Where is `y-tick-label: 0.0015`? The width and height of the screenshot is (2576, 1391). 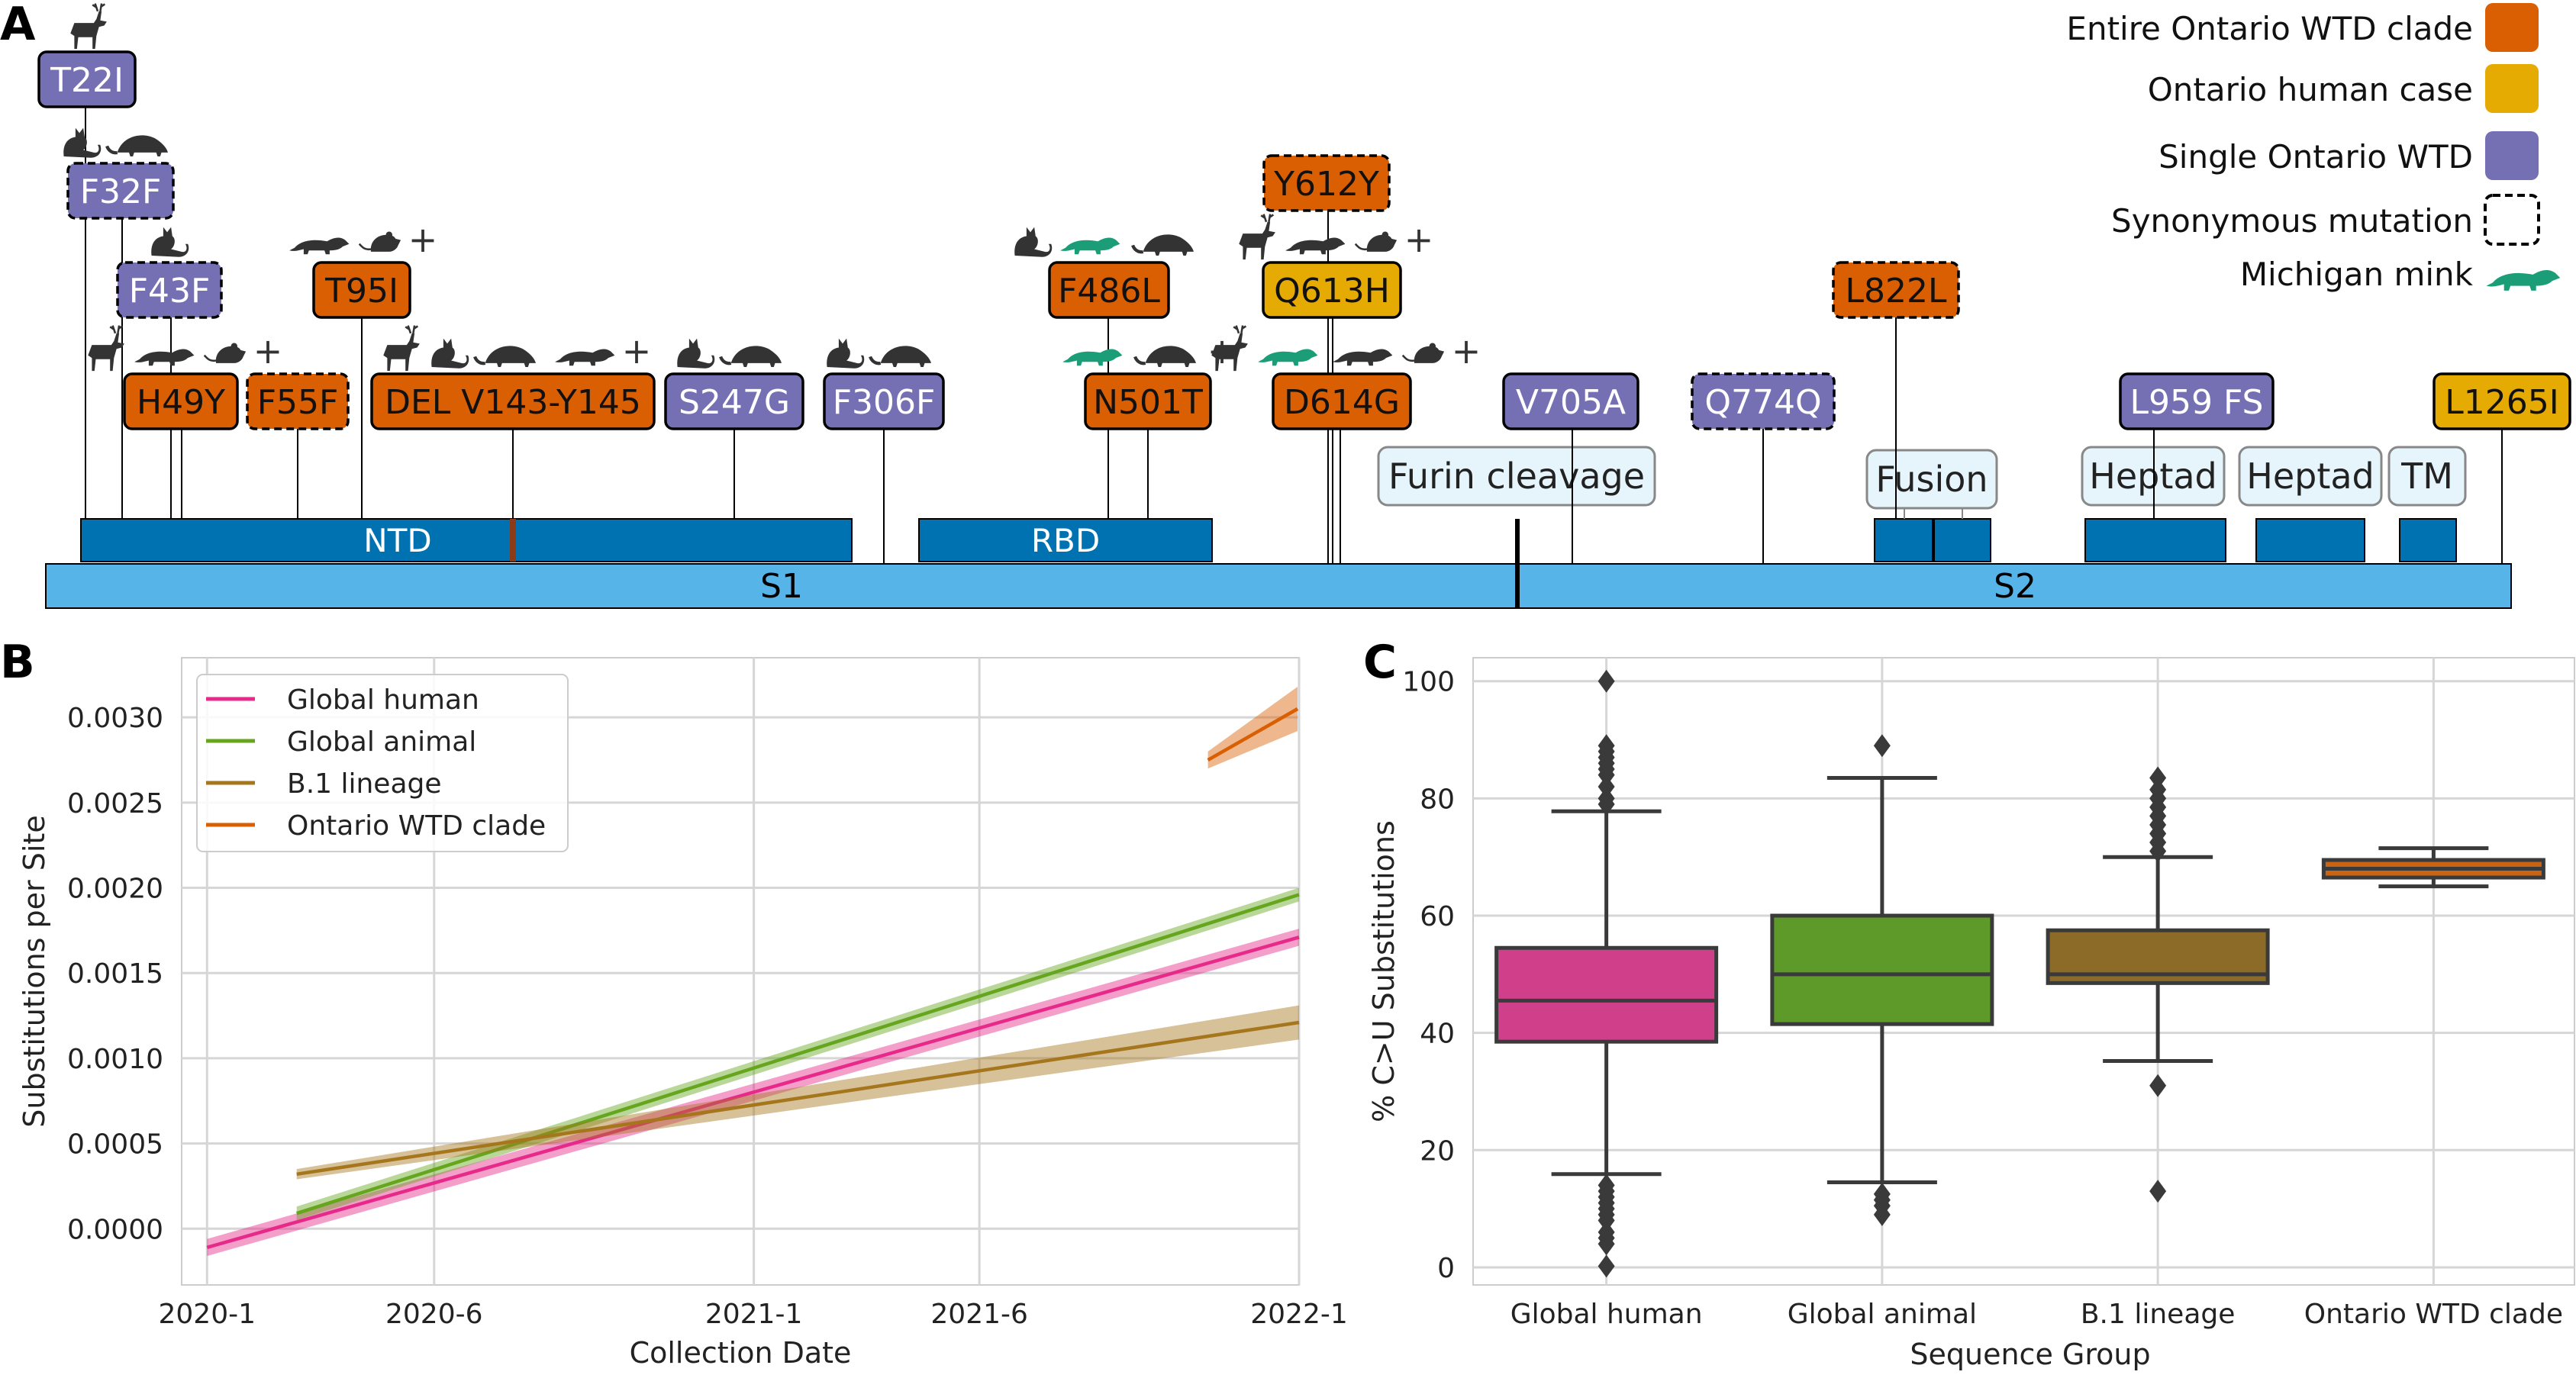 y-tick-label: 0.0015 is located at coordinates (115, 974).